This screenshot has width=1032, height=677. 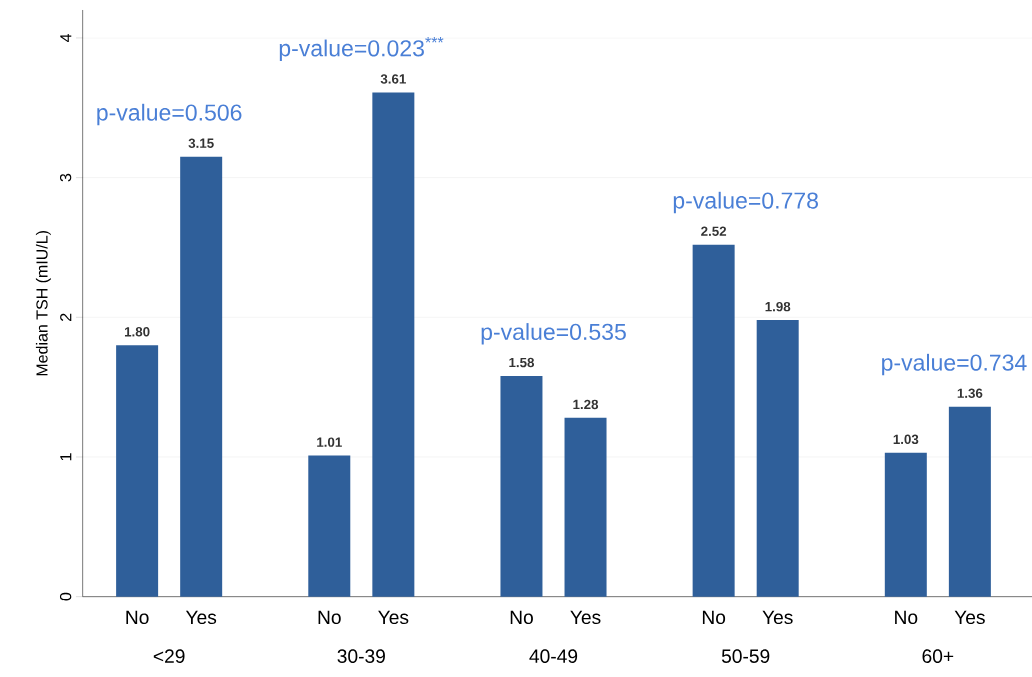 I want to click on data-label: 3.61, so click(x=393, y=79).